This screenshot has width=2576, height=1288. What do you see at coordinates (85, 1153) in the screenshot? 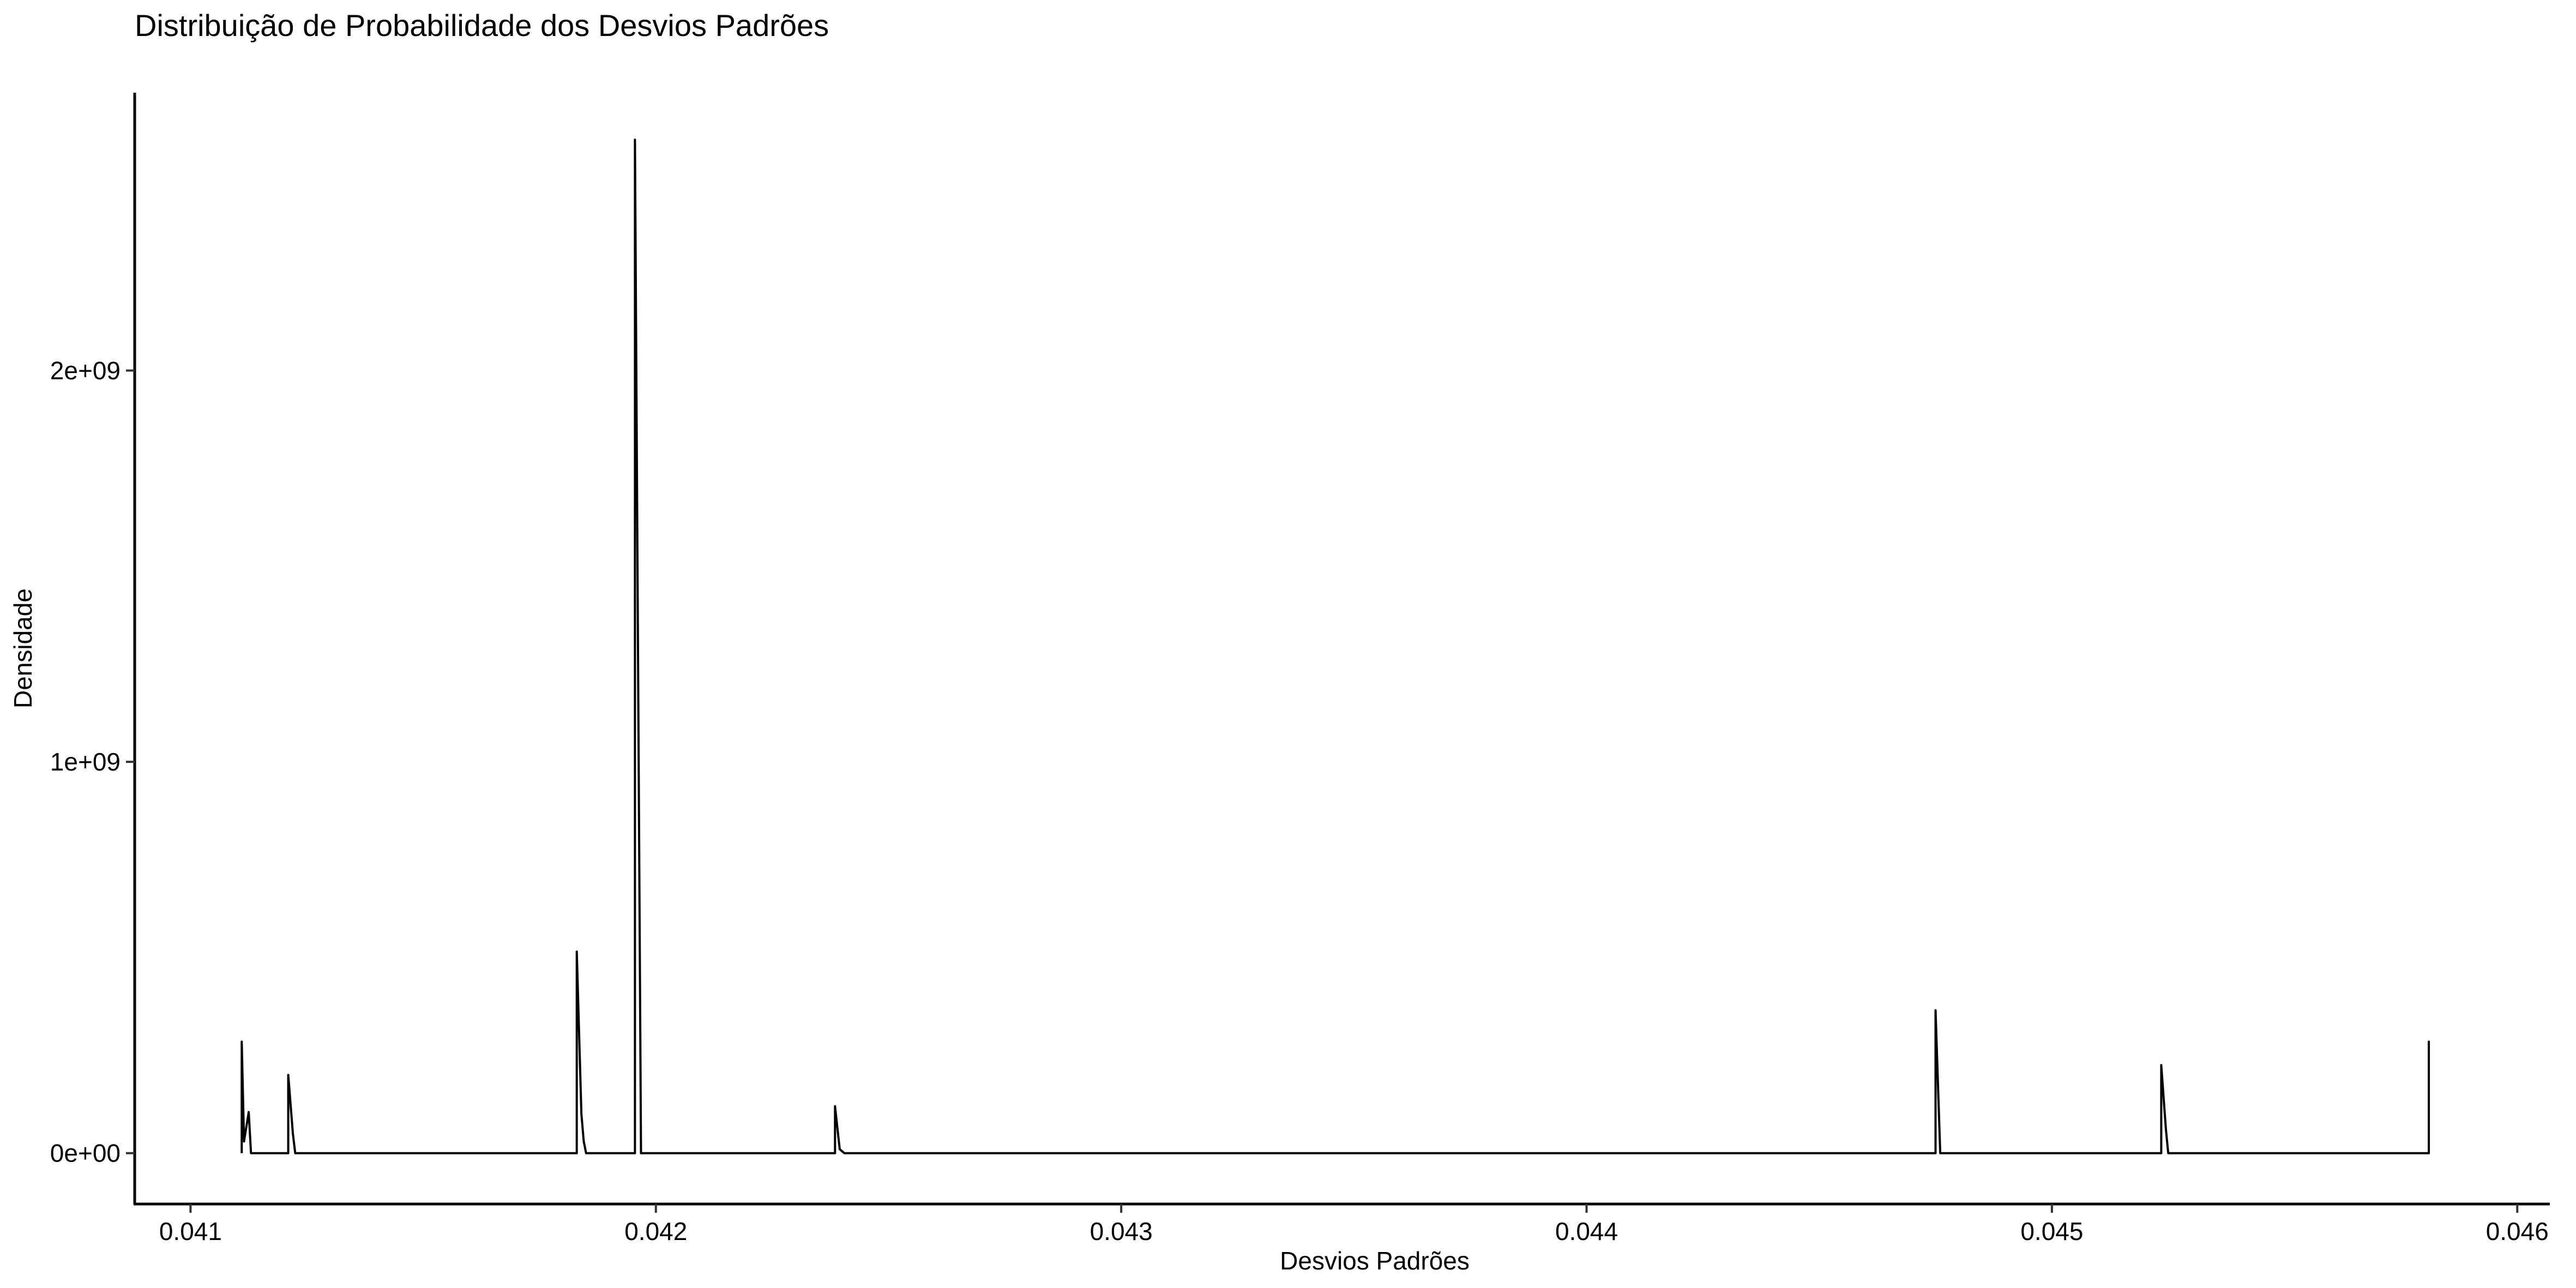
I see `y-tick-label: 0e+00` at bounding box center [85, 1153].